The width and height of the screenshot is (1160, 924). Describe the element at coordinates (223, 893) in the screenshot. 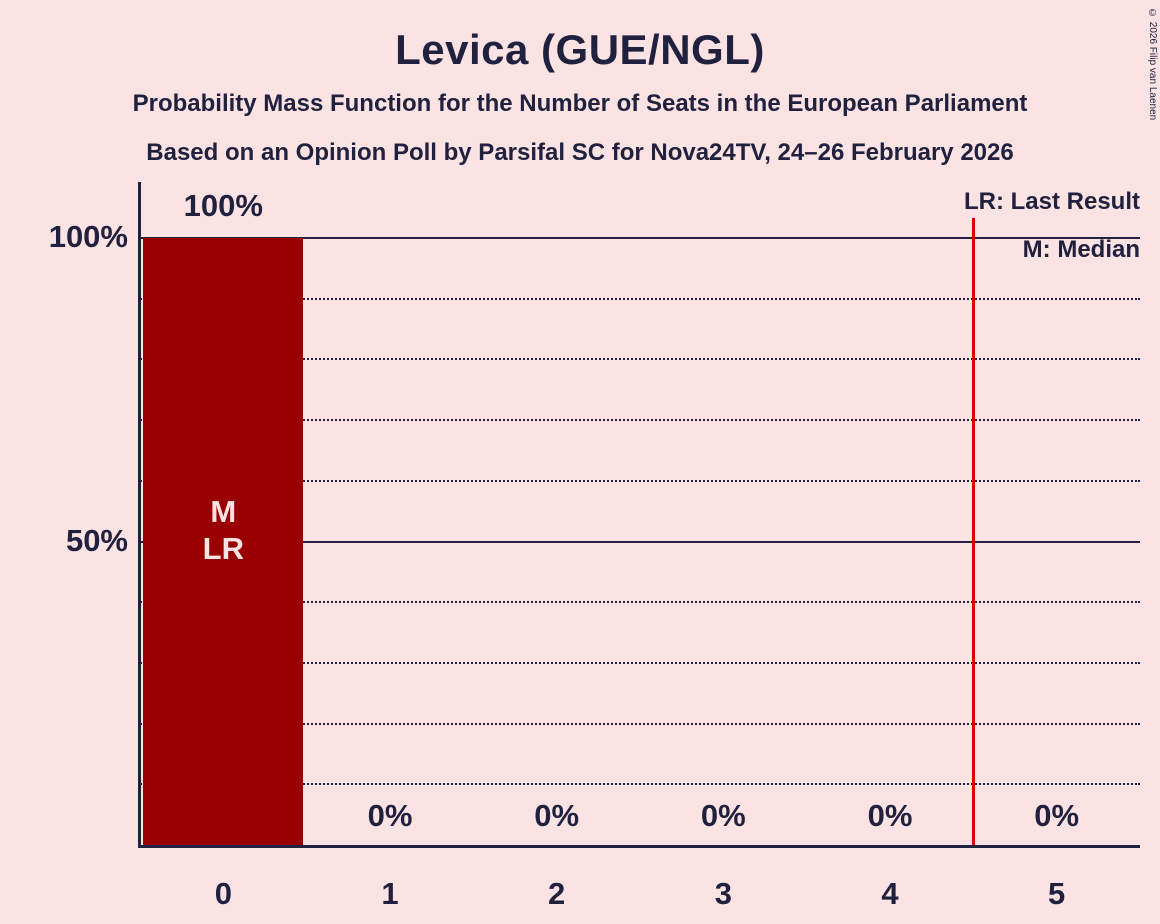

I see `x-tick-label: 0` at that location.